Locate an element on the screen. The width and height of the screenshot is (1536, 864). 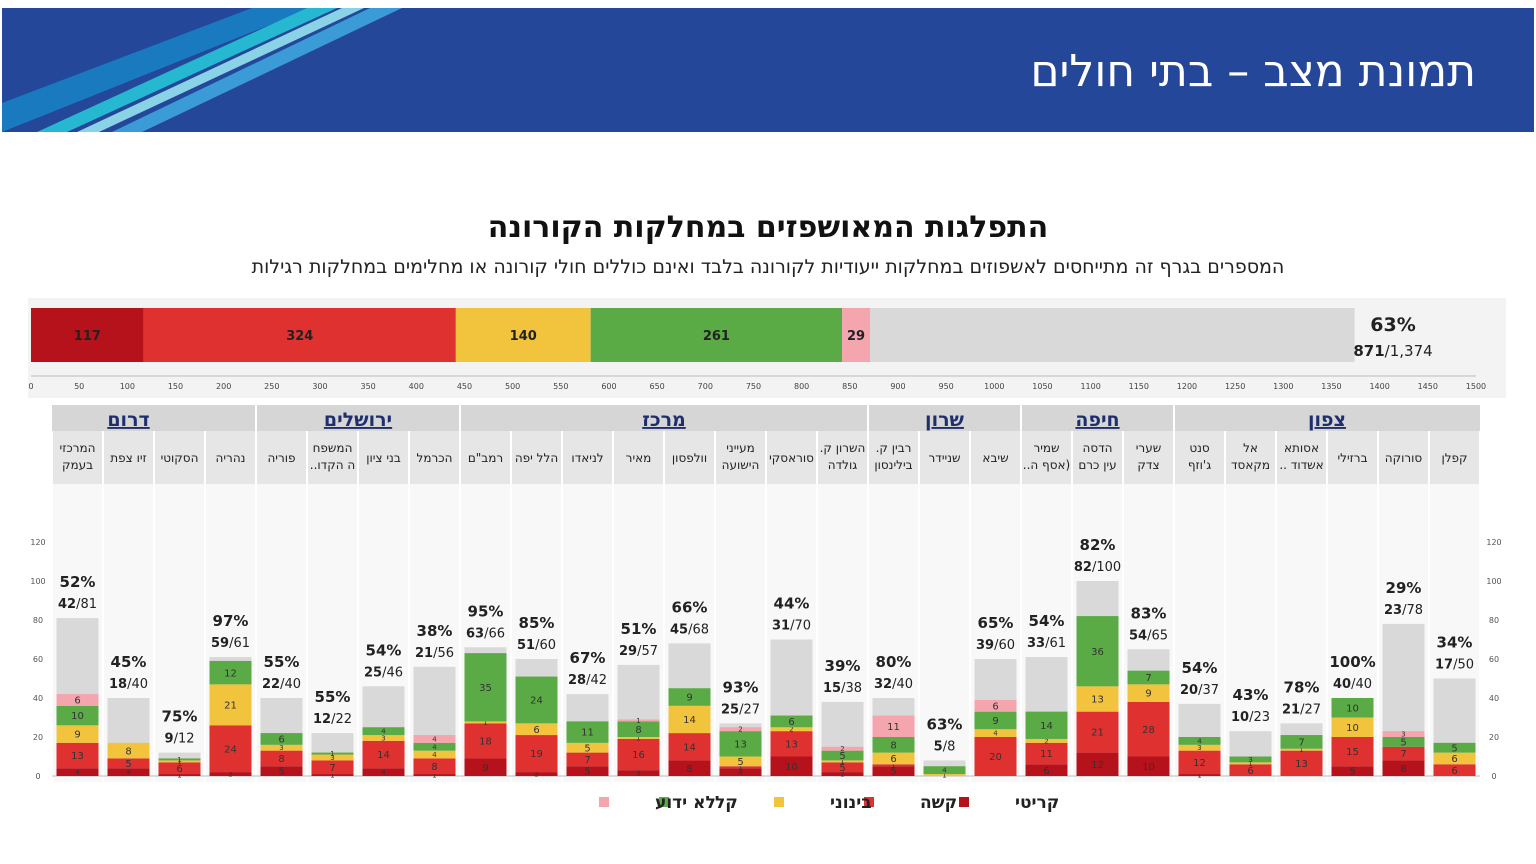
bar-segment-value: 13 is located at coordinates (1097, 700).